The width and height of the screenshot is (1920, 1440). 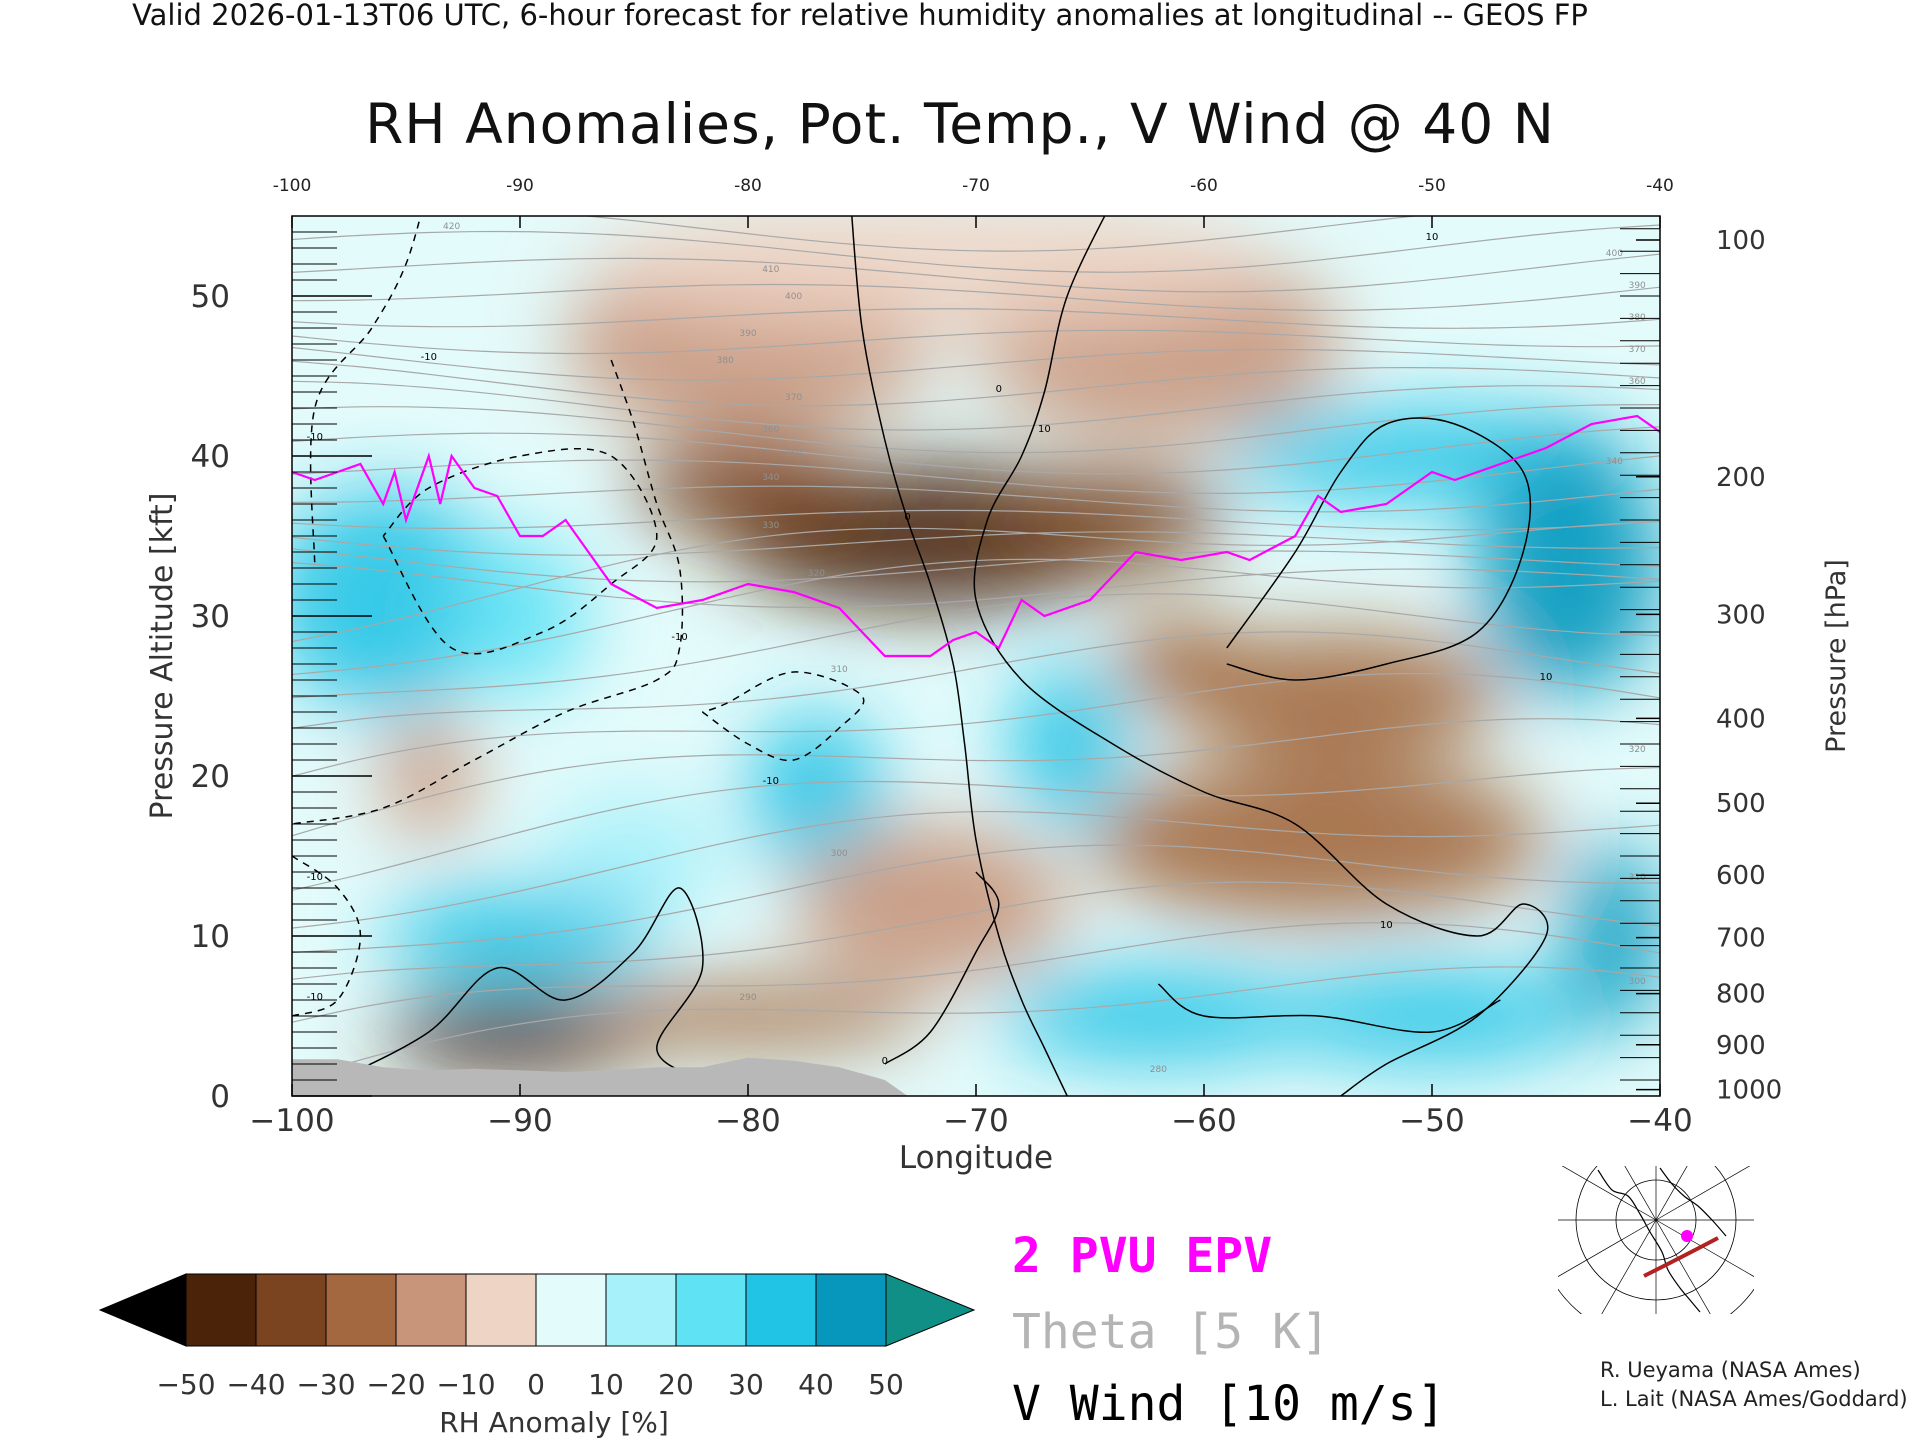 I want to click on y-tick-label: 50, so click(x=210, y=297).